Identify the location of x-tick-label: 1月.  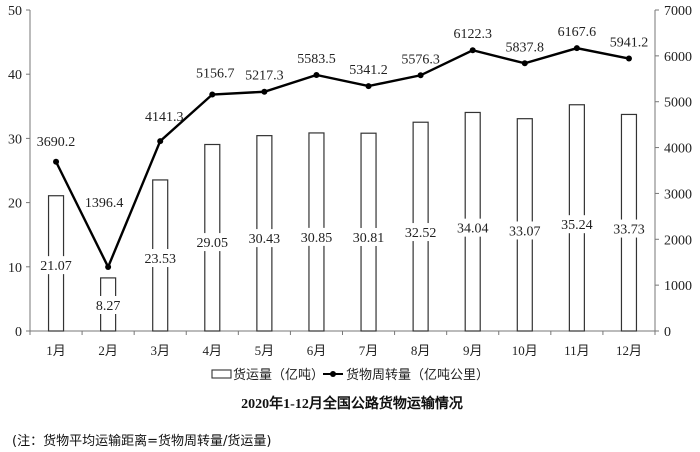
(56, 350).